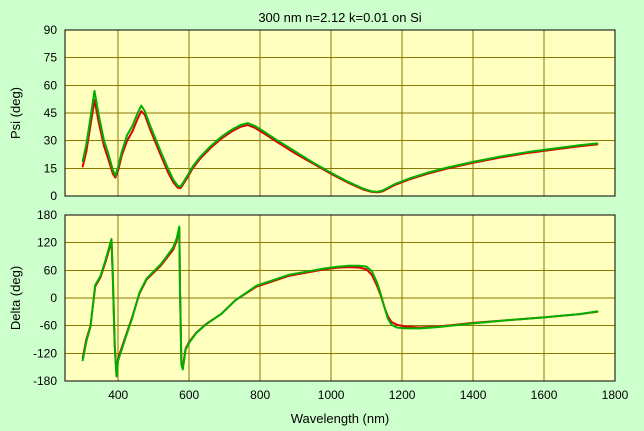  Describe the element at coordinates (473, 395) in the screenshot. I see `x-tick-label: 1400` at that location.